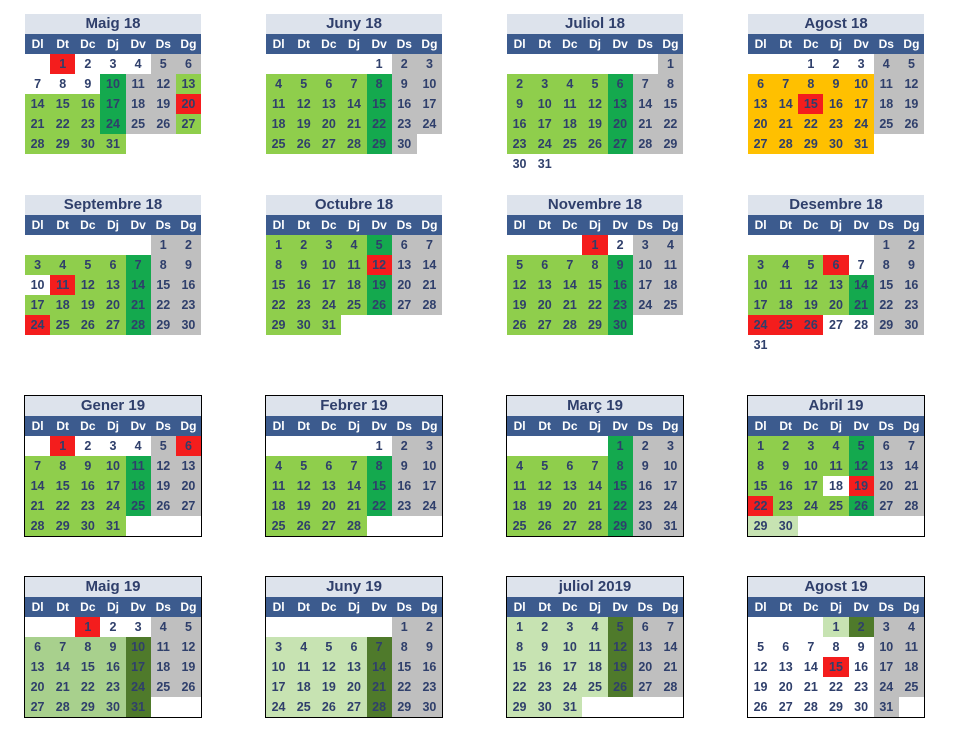 This screenshot has width=975, height=734. What do you see at coordinates (835, 426) in the screenshot?
I see `weekday-label: Dj` at bounding box center [835, 426].